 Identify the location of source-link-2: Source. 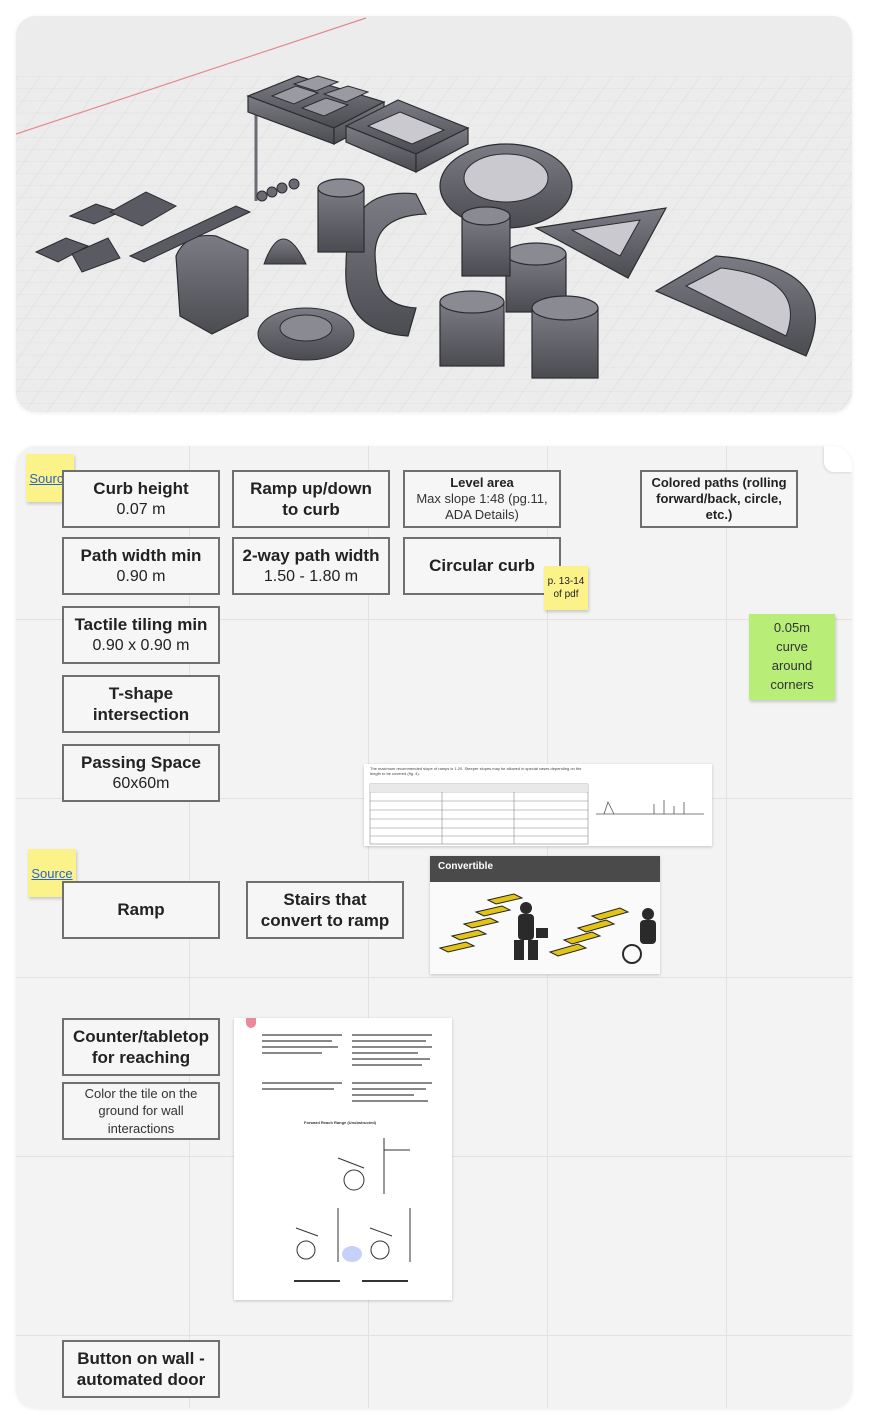
(52, 873).